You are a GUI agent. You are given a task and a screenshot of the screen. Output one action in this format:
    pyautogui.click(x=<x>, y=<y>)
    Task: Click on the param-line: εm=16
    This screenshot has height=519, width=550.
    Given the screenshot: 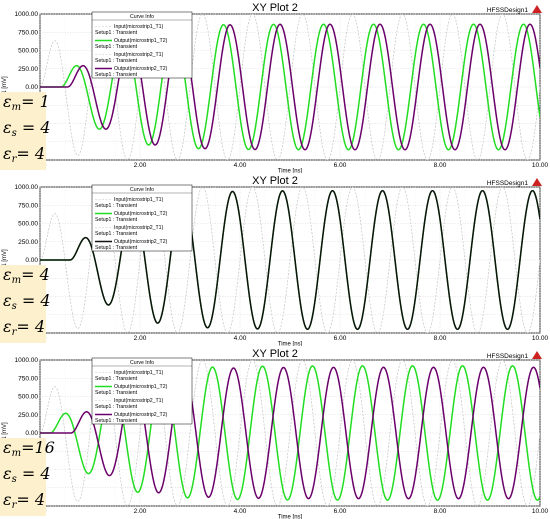 What is the action you would take?
    pyautogui.click(x=27, y=451)
    